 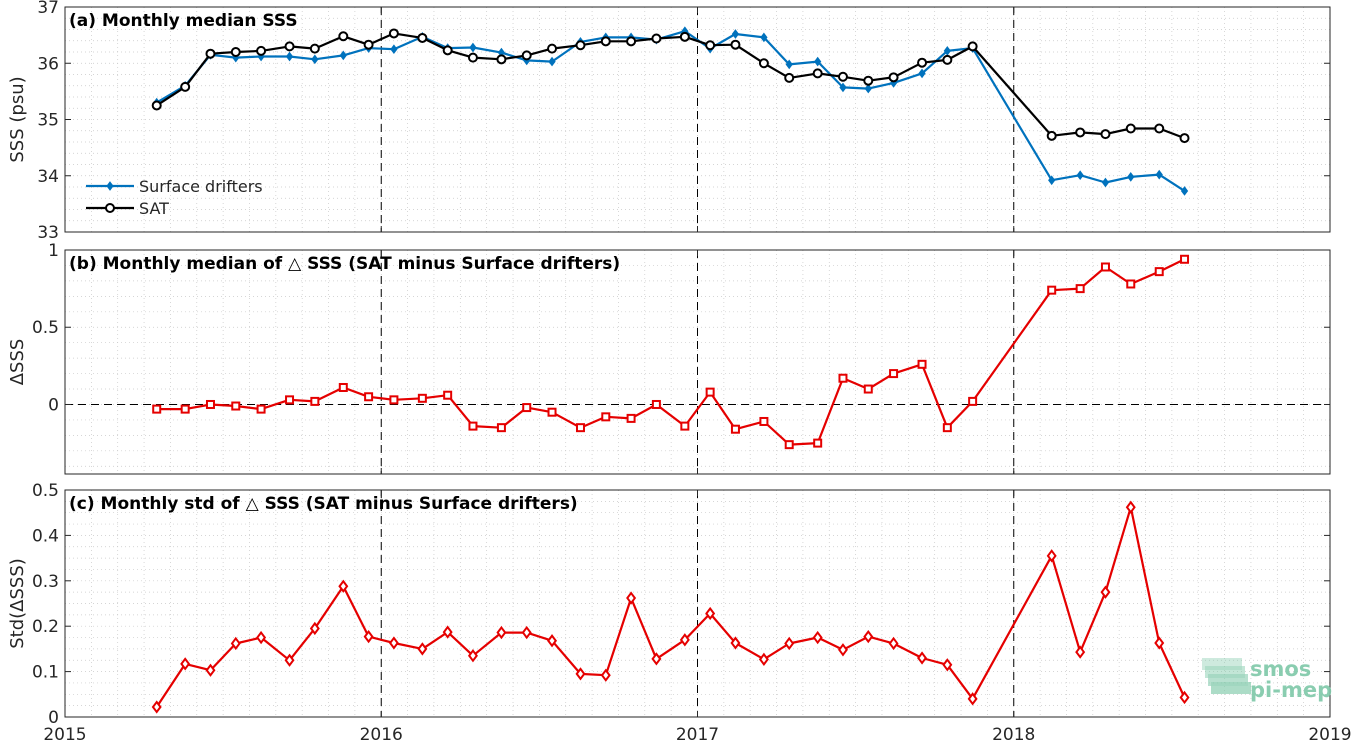 I want to click on x-tick-label: 2016, so click(x=381, y=735).